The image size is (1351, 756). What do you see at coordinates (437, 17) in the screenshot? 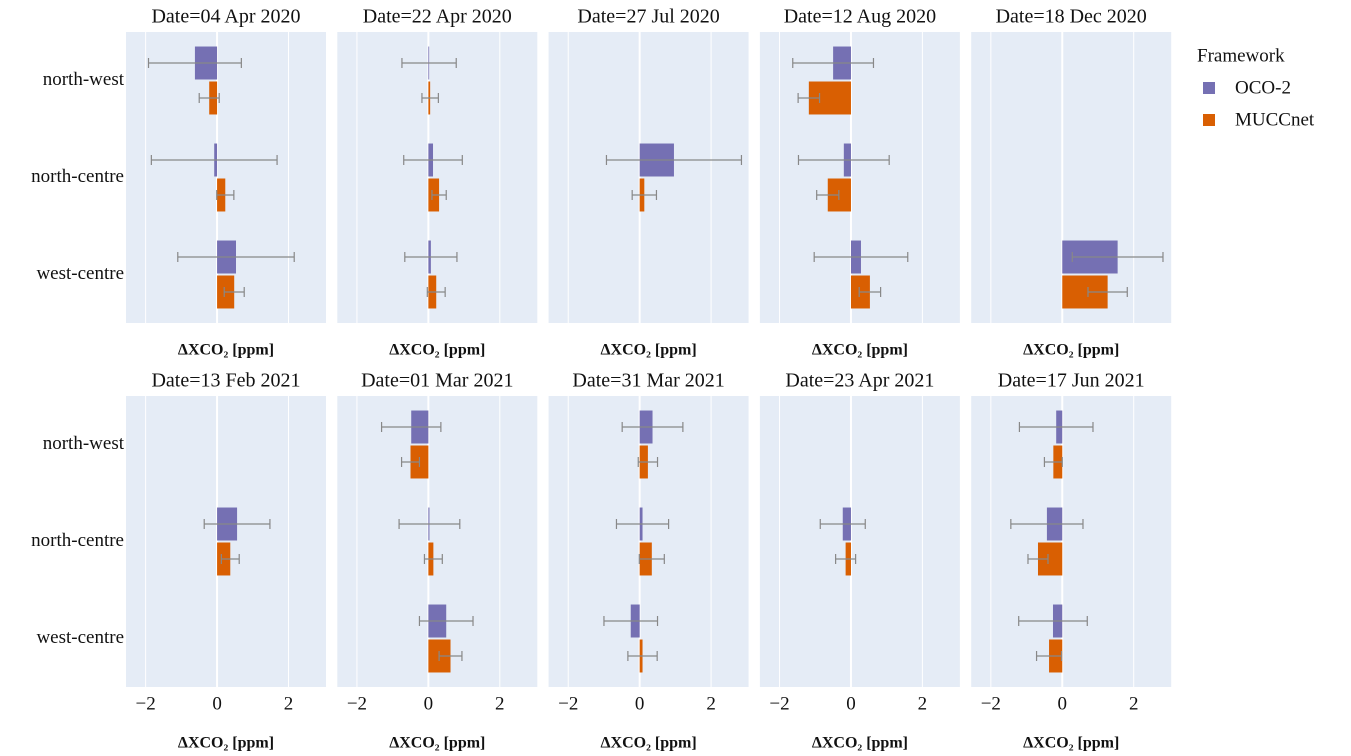
I see `chart-title: Date=22 Apr 2020` at bounding box center [437, 17].